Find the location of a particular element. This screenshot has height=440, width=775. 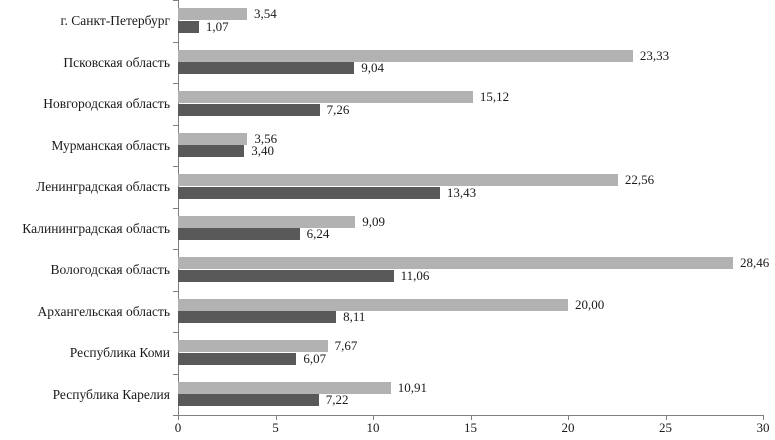

bar-value-label: 7,67 is located at coordinates (346, 345).